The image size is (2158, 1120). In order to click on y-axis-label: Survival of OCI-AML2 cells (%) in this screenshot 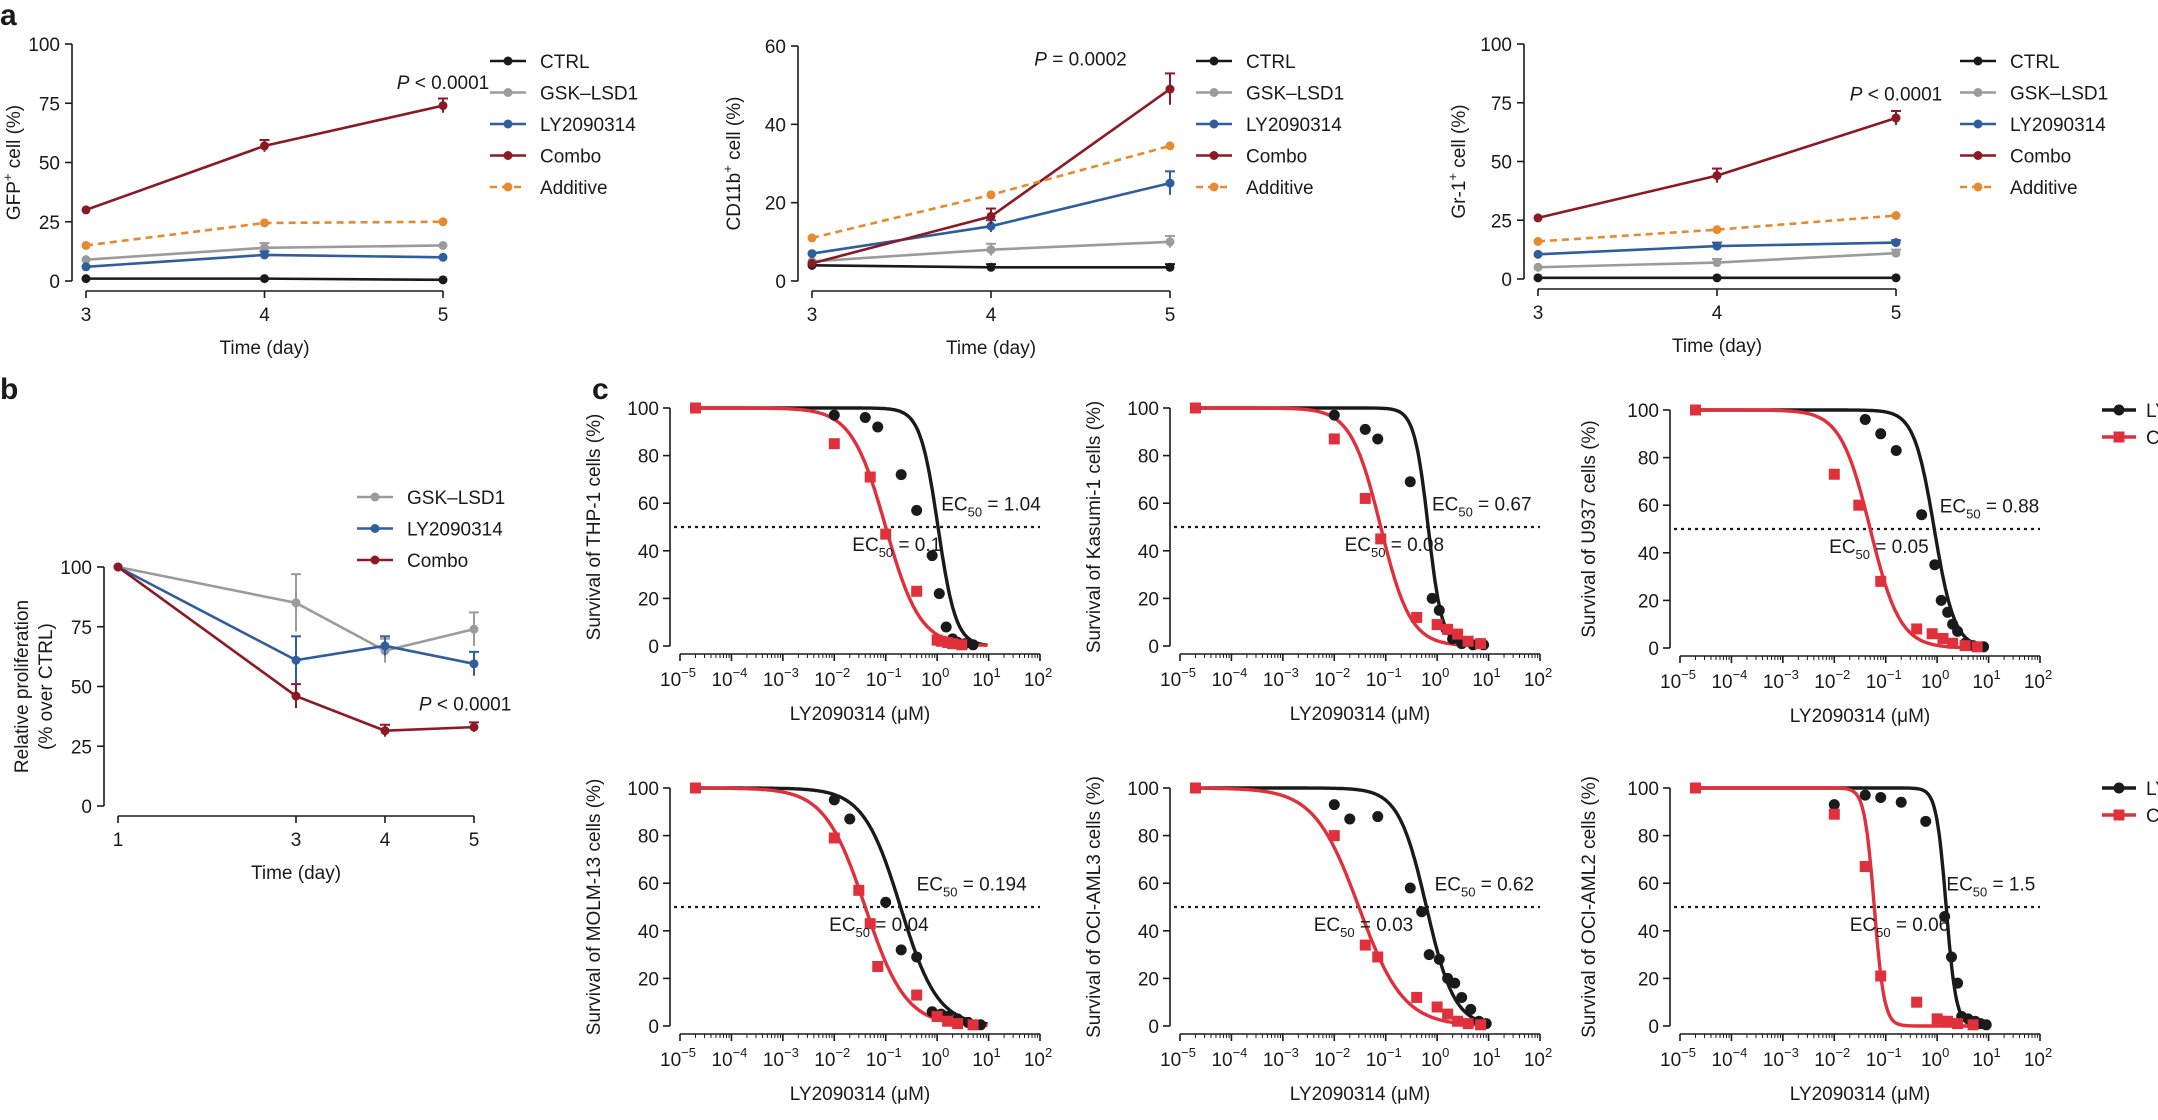, I will do `click(1589, 907)`.